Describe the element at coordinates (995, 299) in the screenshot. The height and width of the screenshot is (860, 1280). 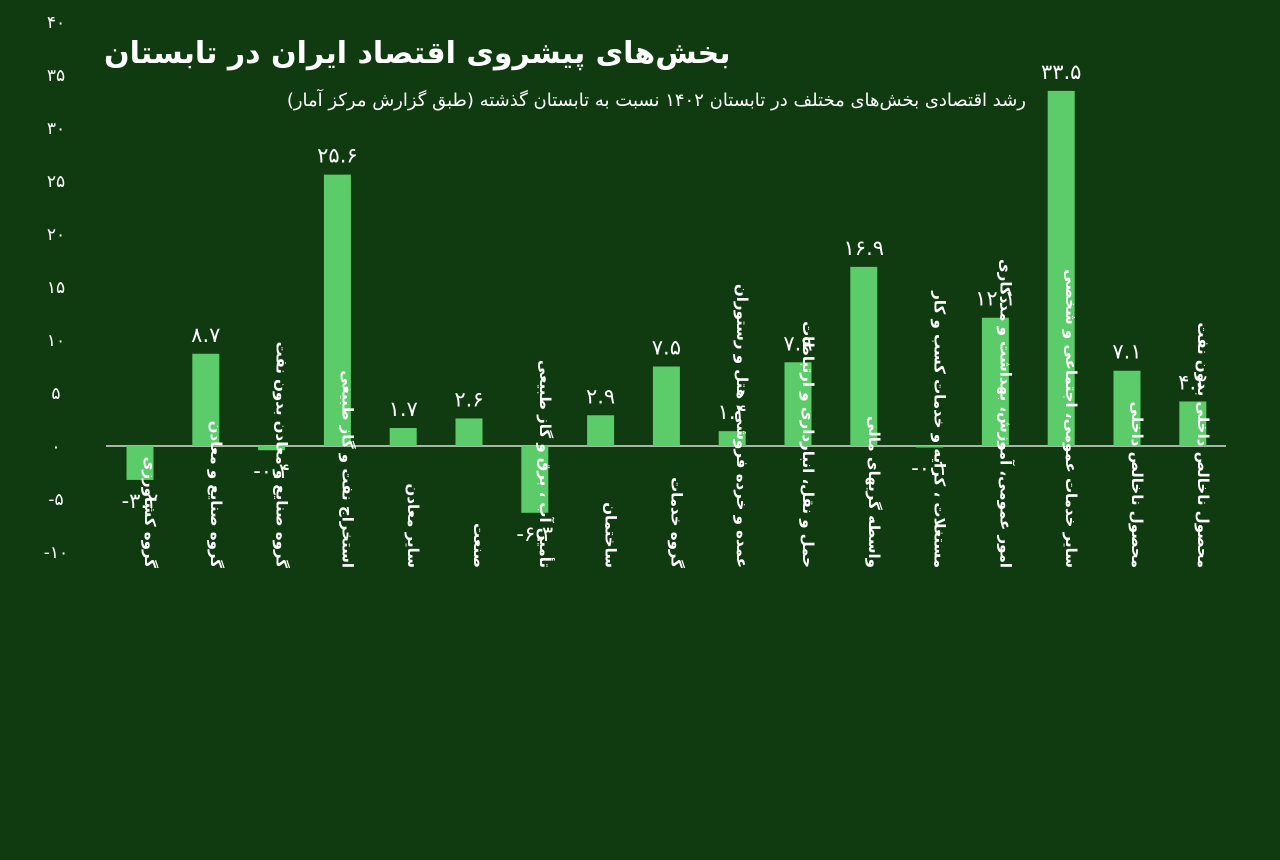
I see `bar-value-label: ۱۲.۱` at that location.